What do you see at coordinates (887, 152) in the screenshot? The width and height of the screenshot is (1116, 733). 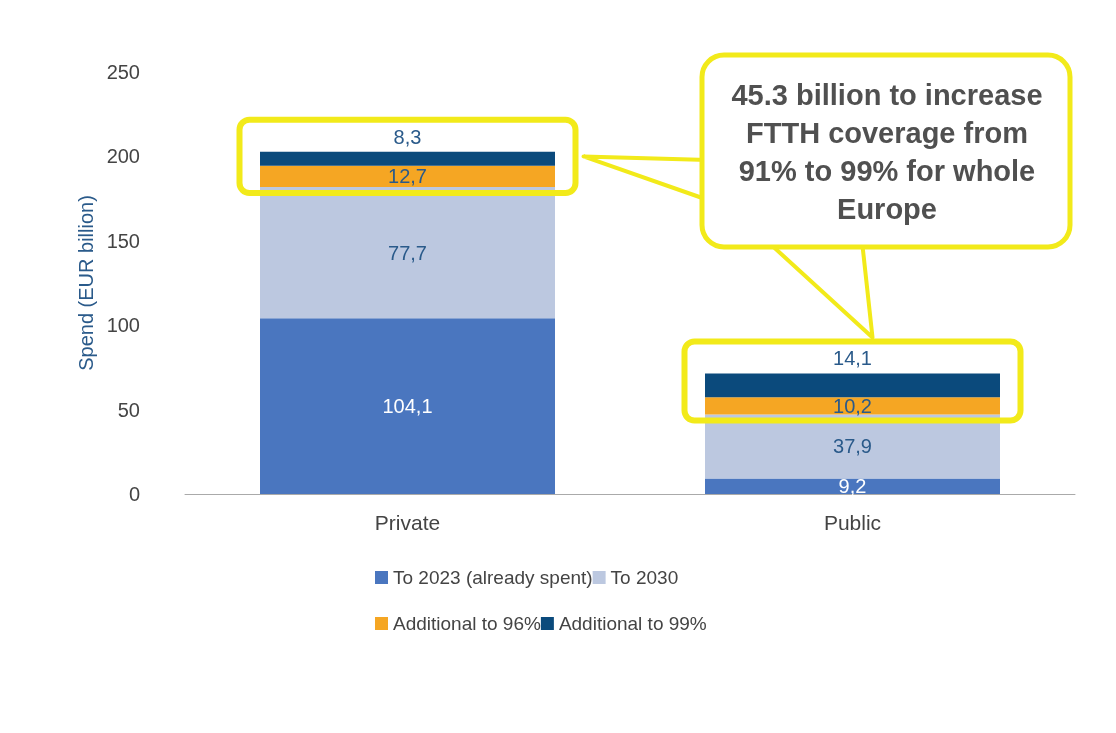 I see `annotation: 45.3 billion to increase FTTH coverage from 91% to 99% for whole Europe` at bounding box center [887, 152].